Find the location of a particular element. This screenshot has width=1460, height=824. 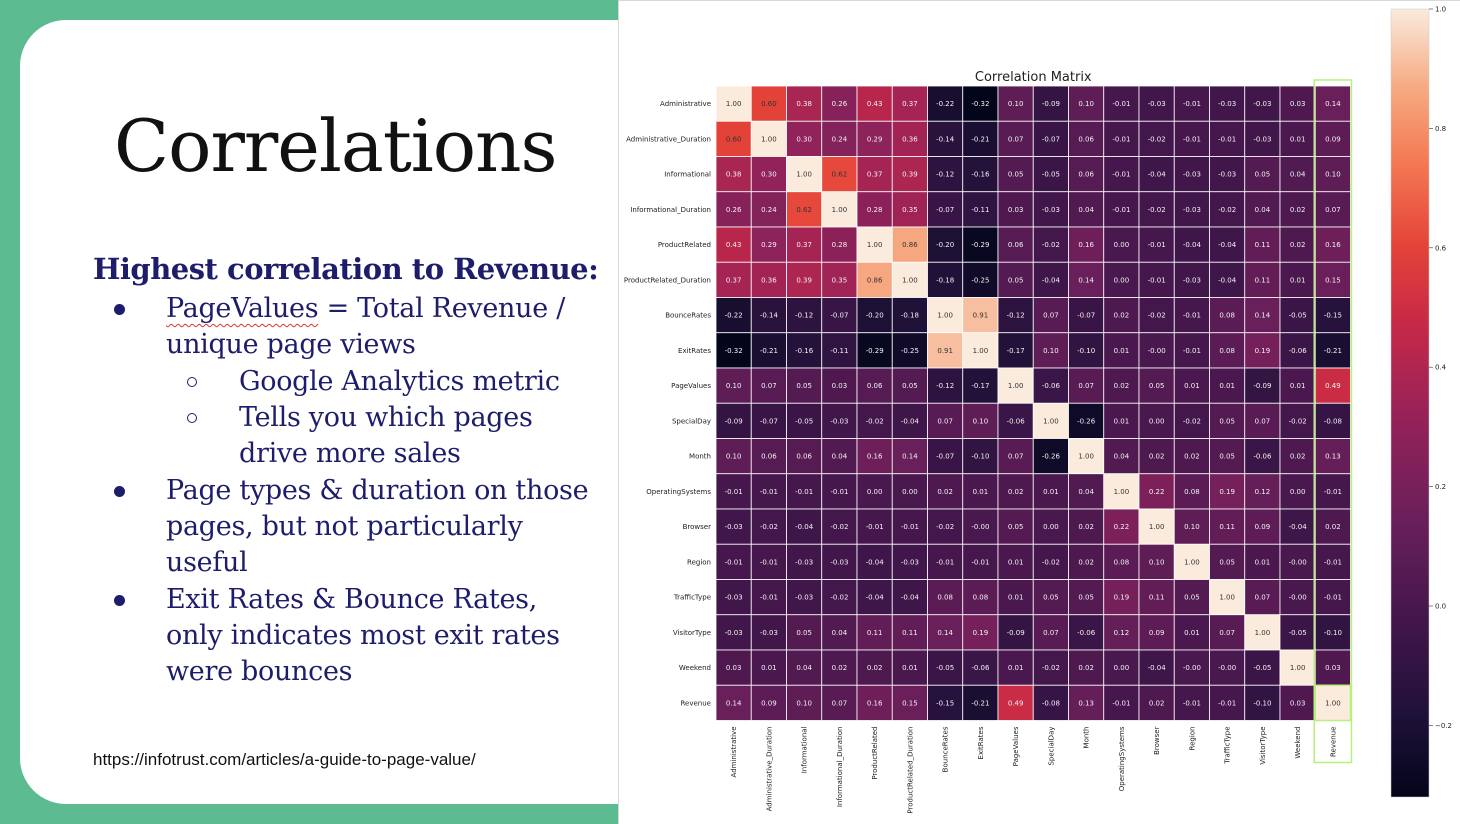

cell-value-label: -0.04 is located at coordinates (1227, 245).